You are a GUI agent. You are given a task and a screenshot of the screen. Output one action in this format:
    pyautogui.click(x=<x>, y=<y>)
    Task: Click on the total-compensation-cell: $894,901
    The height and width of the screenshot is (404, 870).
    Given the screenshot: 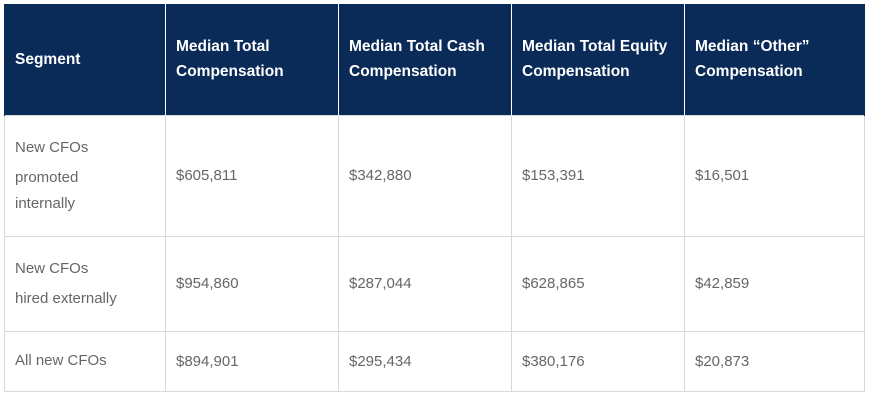 What is the action you would take?
    pyautogui.click(x=252, y=361)
    